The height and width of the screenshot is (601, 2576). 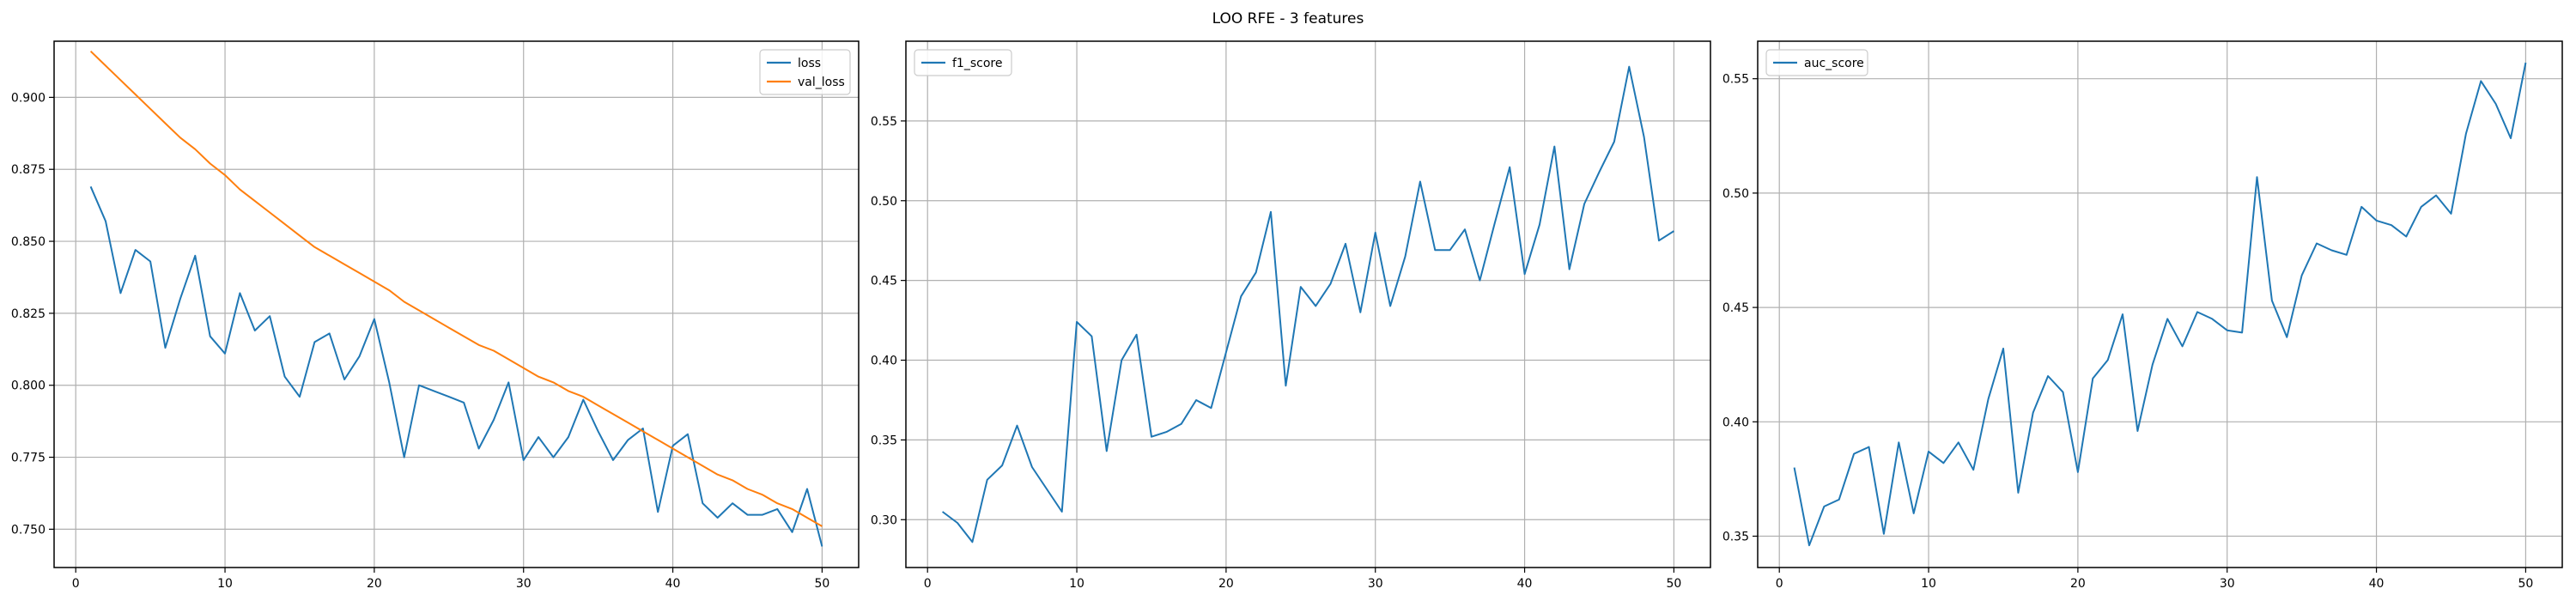 I want to click on legend-label: f1_score, so click(x=977, y=64).